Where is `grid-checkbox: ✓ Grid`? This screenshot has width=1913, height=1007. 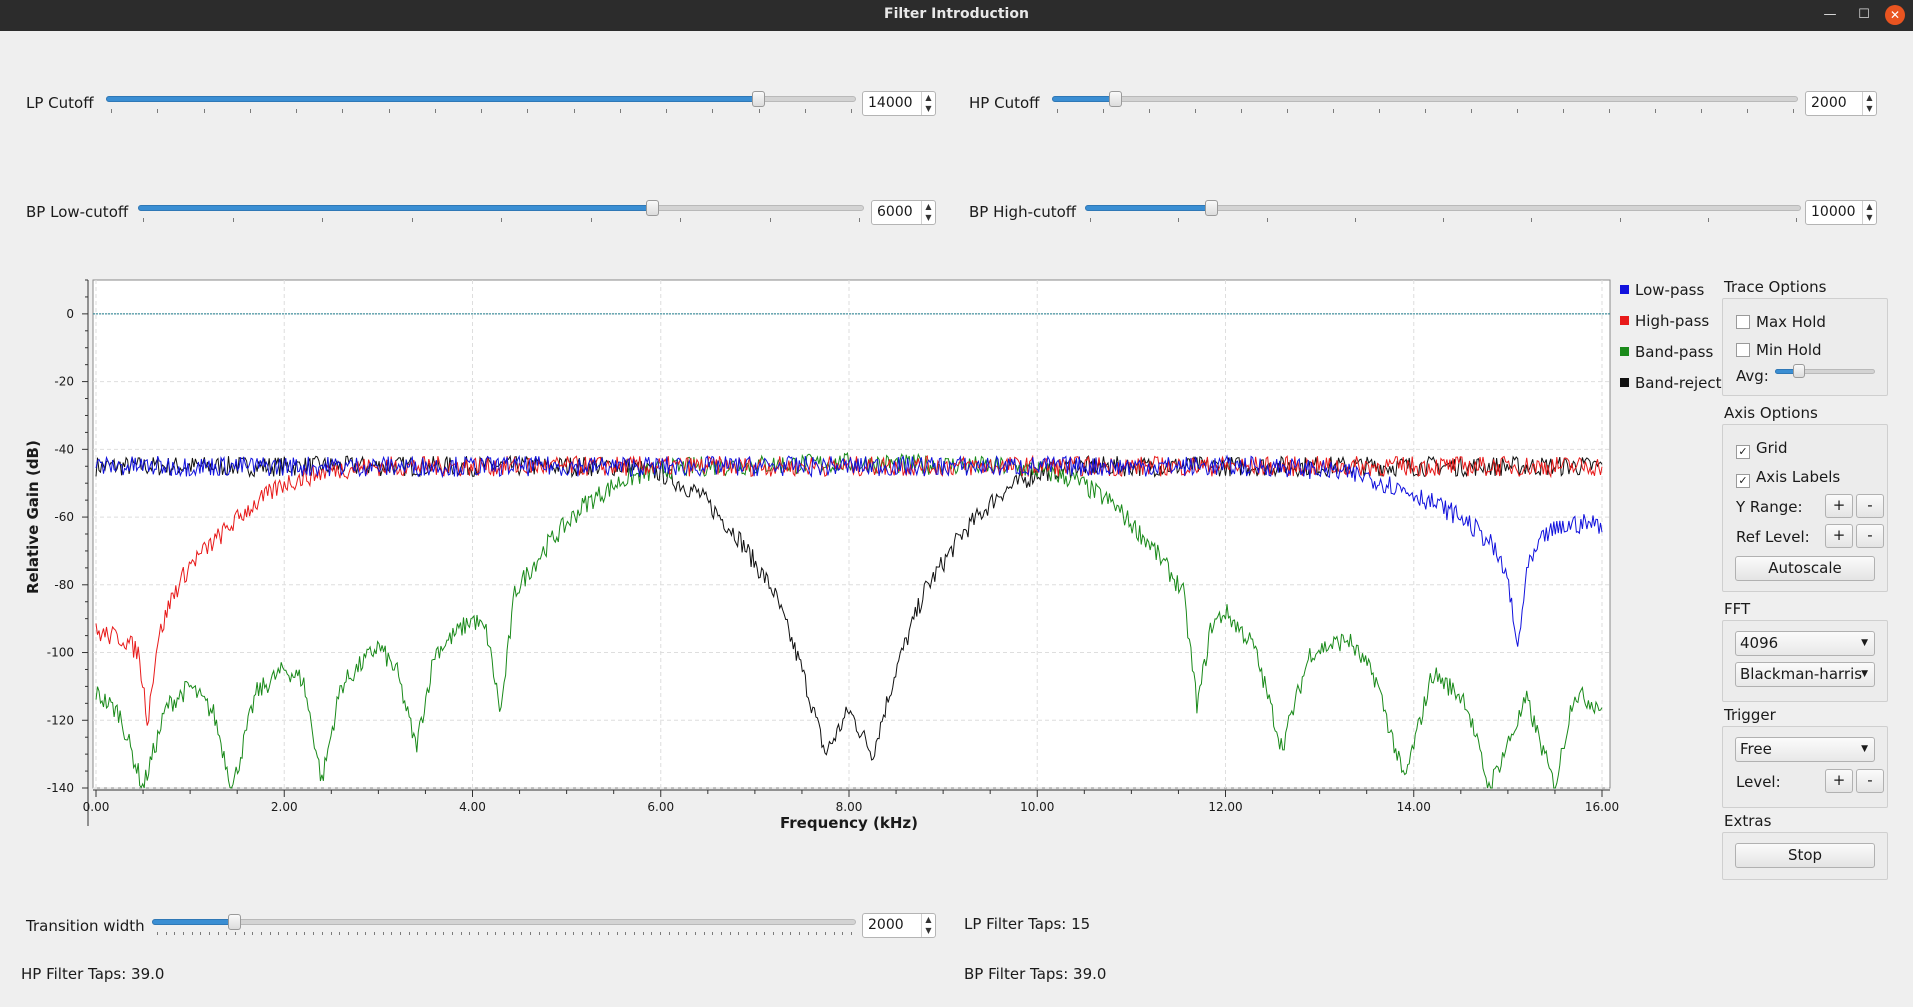
grid-checkbox: ✓ Grid is located at coordinates (1761, 449).